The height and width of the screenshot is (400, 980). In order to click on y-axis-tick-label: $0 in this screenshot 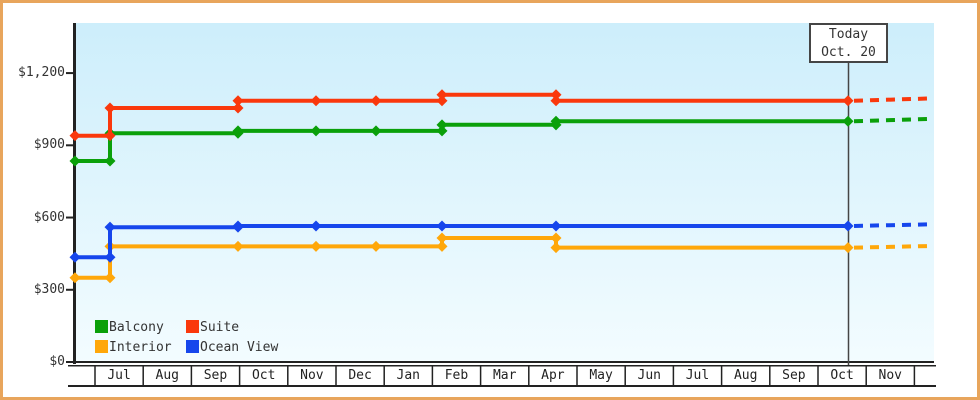, I will do `click(57, 361)`.